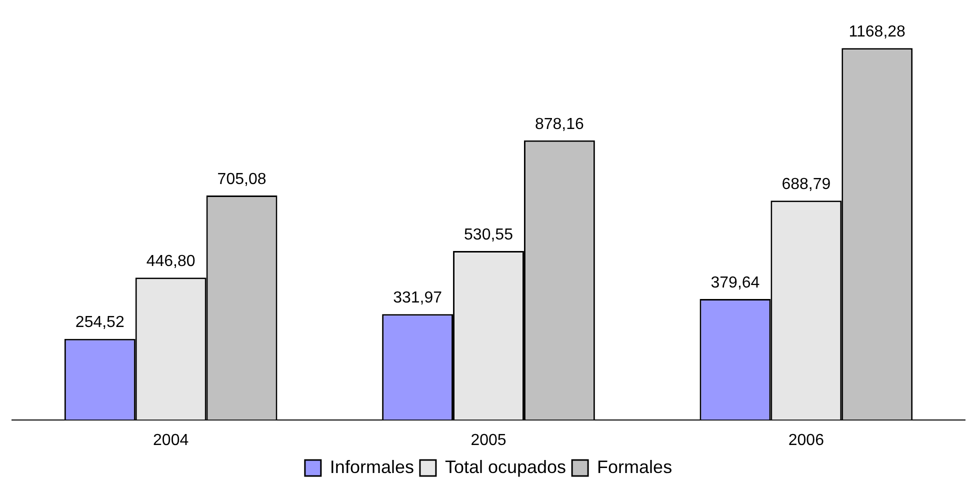  I want to click on legend-label: Total ocupados, so click(505, 466).